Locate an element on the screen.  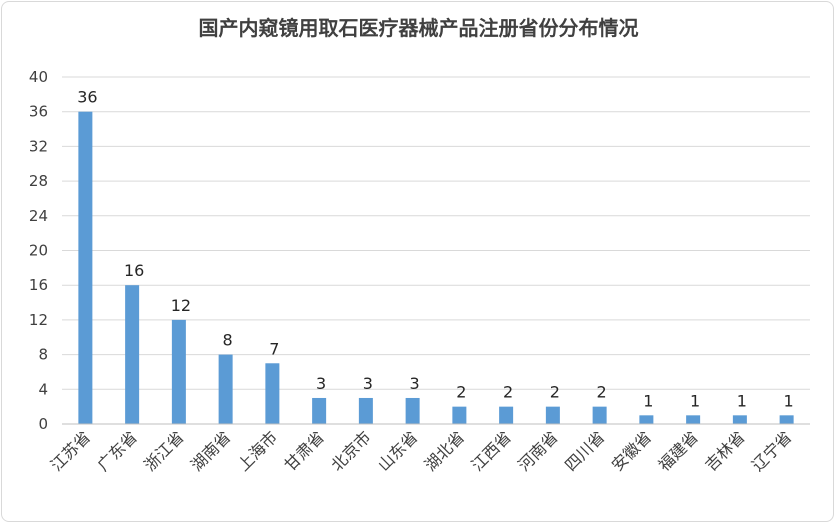
y-tick-label: 20 is located at coordinates (38, 251).